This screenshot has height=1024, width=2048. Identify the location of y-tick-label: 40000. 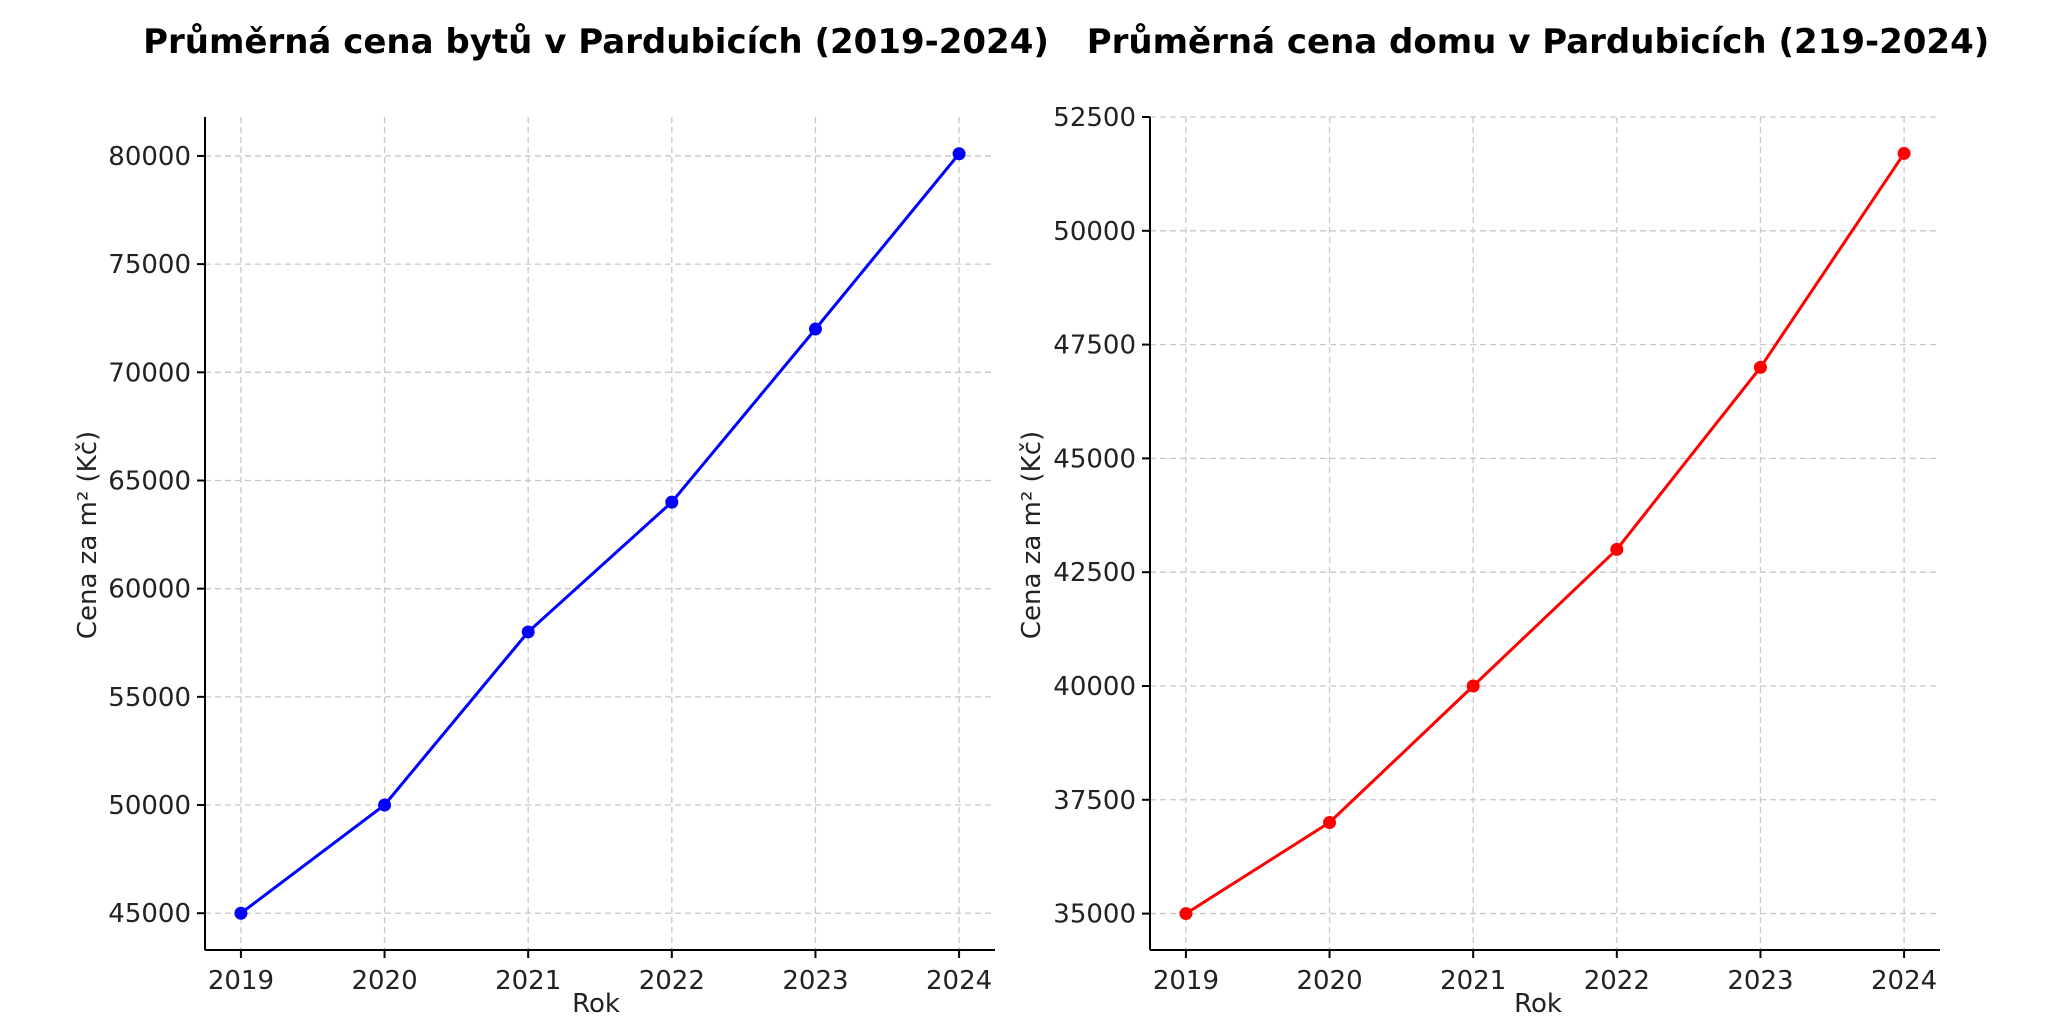
(1094, 687).